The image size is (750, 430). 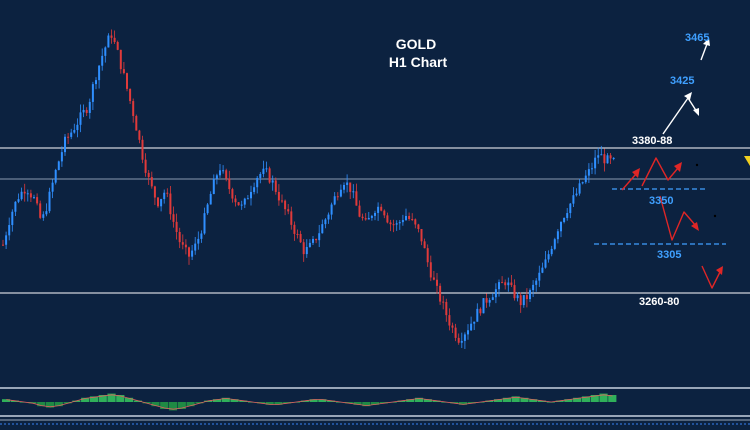 What do you see at coordinates (682, 81) in the screenshot?
I see `level-label-3425: 3425` at bounding box center [682, 81].